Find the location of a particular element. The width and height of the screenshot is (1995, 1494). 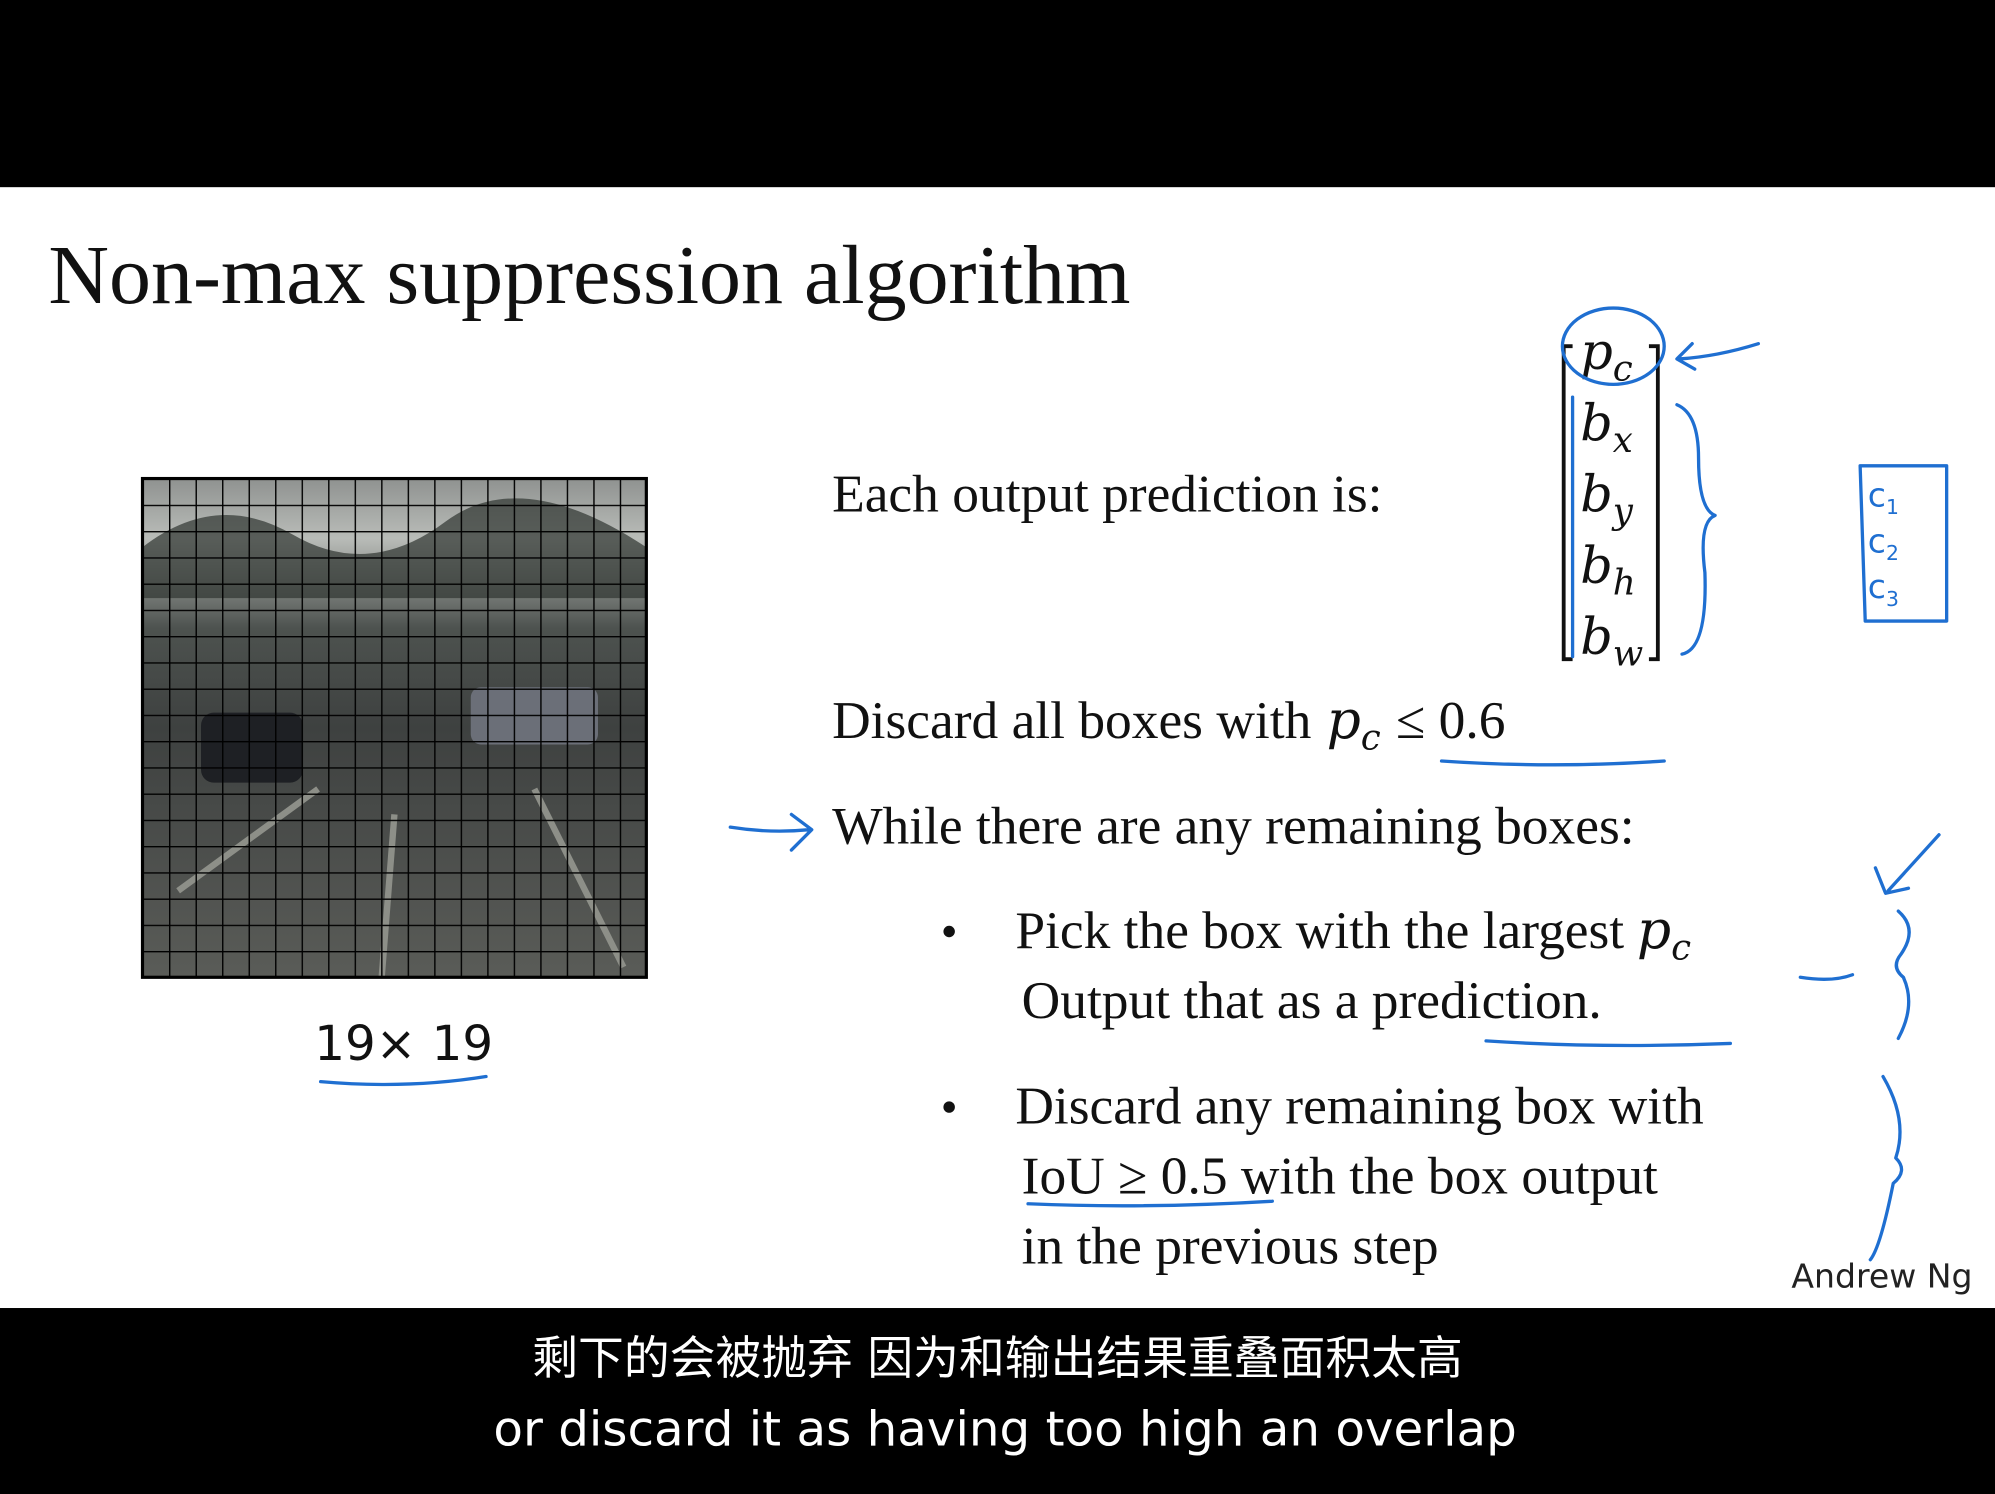

bullet-line: Pick the box with the largest pc is located at coordinates (1353, 933).